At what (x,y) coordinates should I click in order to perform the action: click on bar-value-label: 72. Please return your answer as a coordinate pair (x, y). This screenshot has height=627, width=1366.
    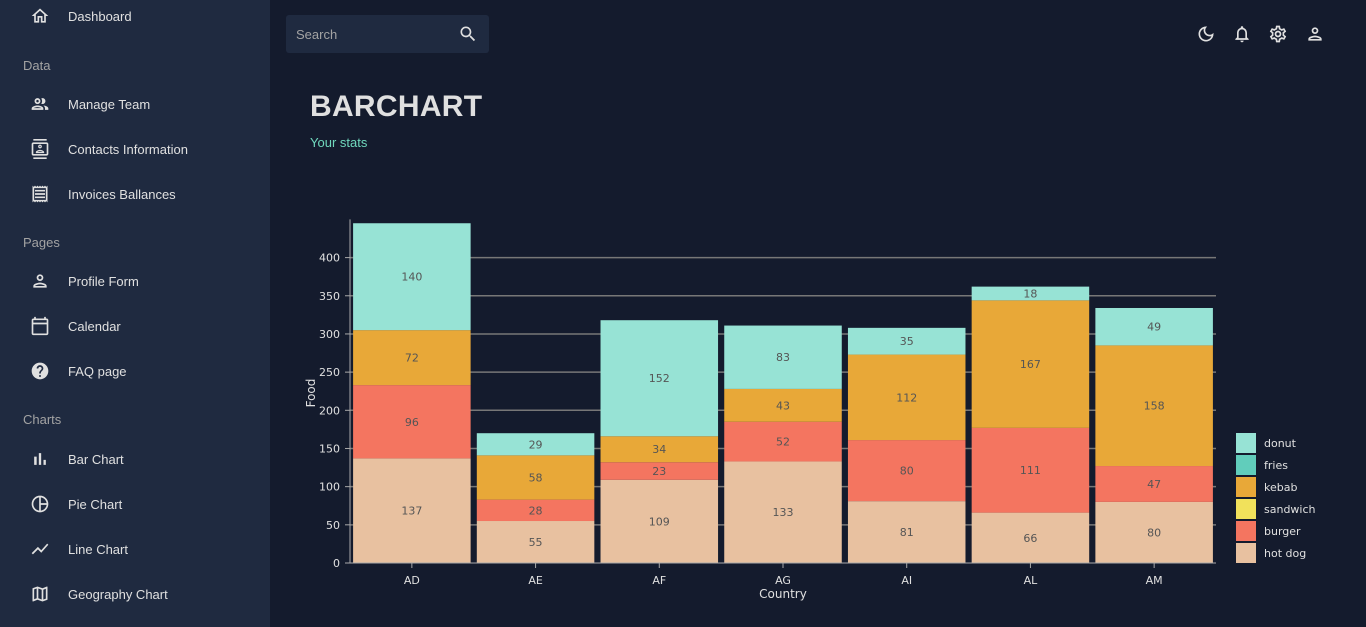
    Looking at the image, I should click on (412, 358).